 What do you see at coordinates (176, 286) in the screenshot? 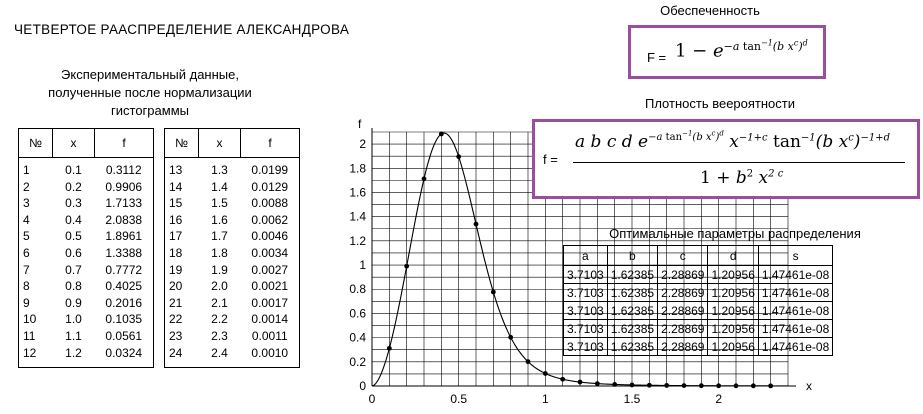
I see `cell-n: 20` at bounding box center [176, 286].